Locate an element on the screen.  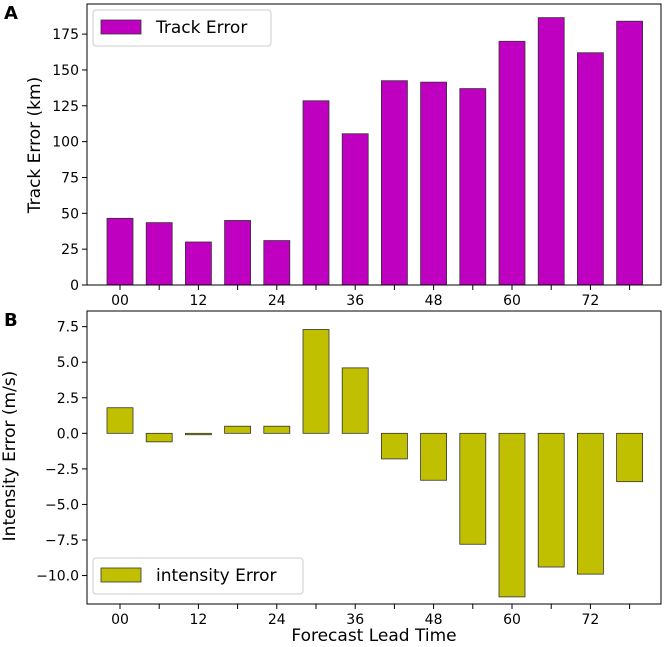
y-tick-label-track-error: 25 is located at coordinates (70, 250).